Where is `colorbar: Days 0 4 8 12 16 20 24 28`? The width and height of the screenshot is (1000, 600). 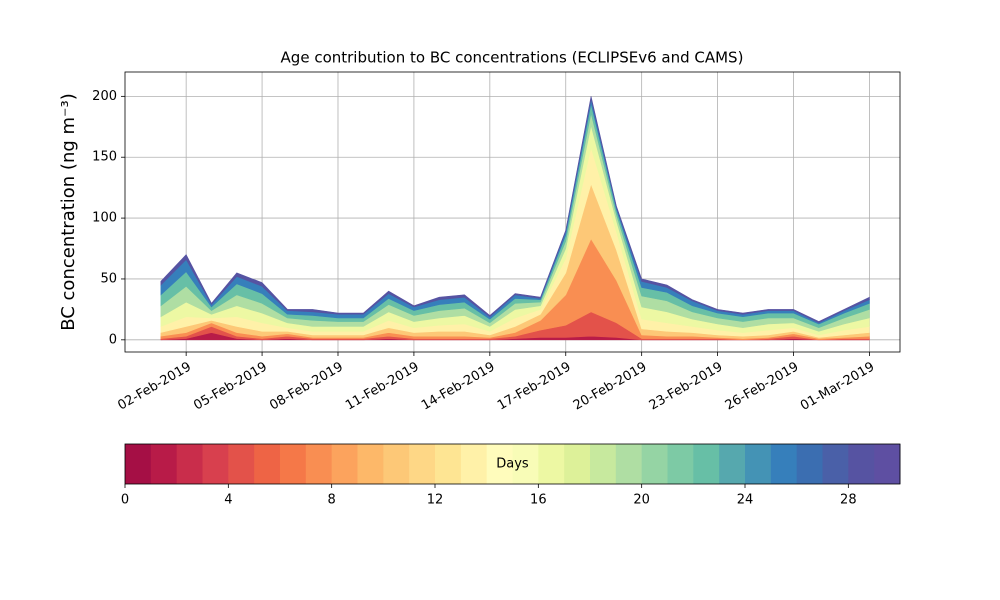
colorbar: Days 0 4 8 12 16 20 24 28 is located at coordinates (511, 475).